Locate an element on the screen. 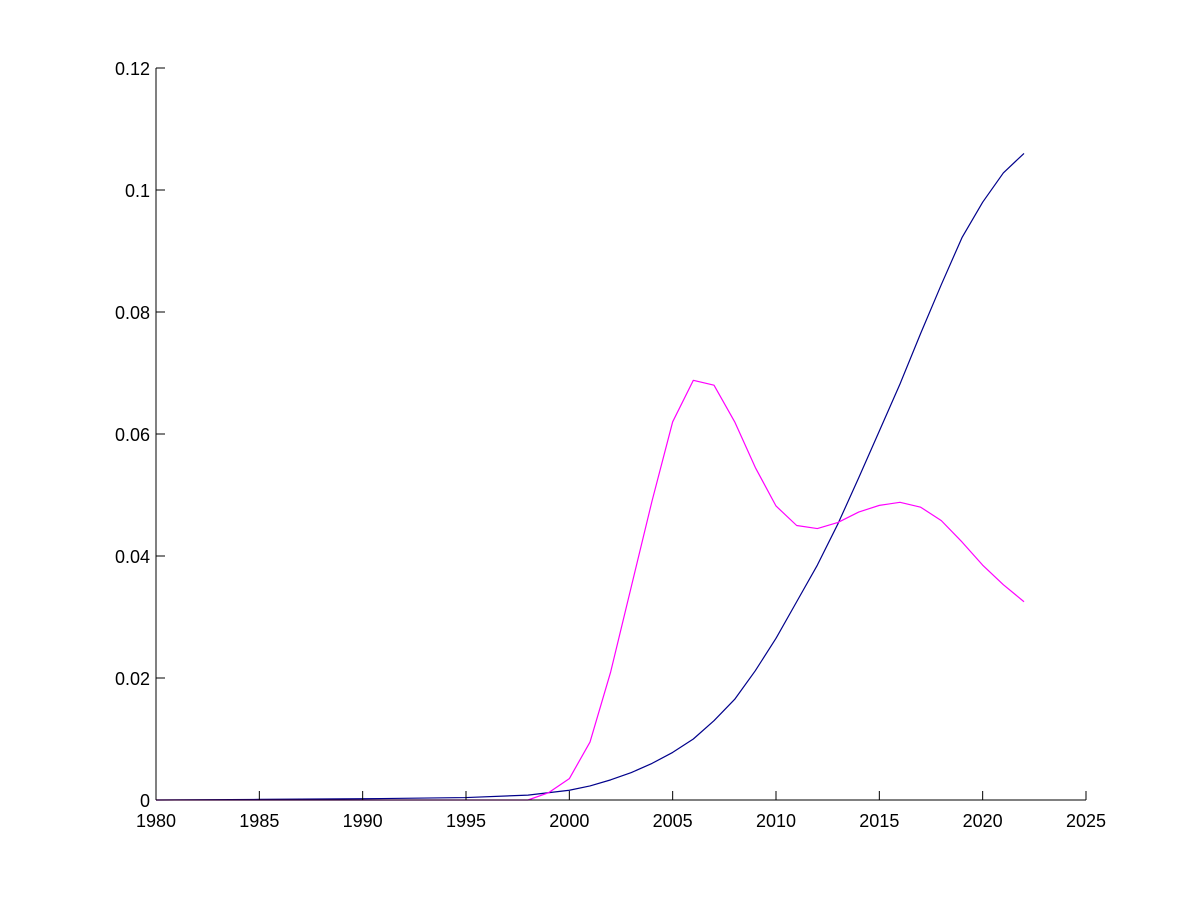 This screenshot has width=1200, height=900. y-tick-label: 0 is located at coordinates (145, 801).